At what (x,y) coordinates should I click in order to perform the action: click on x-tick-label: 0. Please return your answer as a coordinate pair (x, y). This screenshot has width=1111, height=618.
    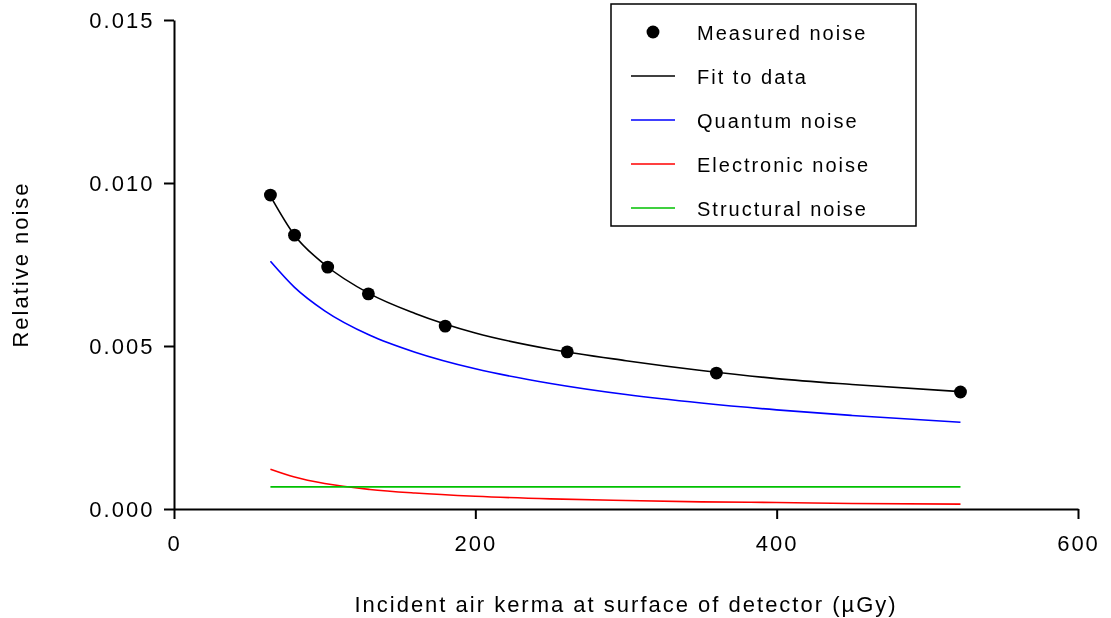
    Looking at the image, I should click on (174, 543).